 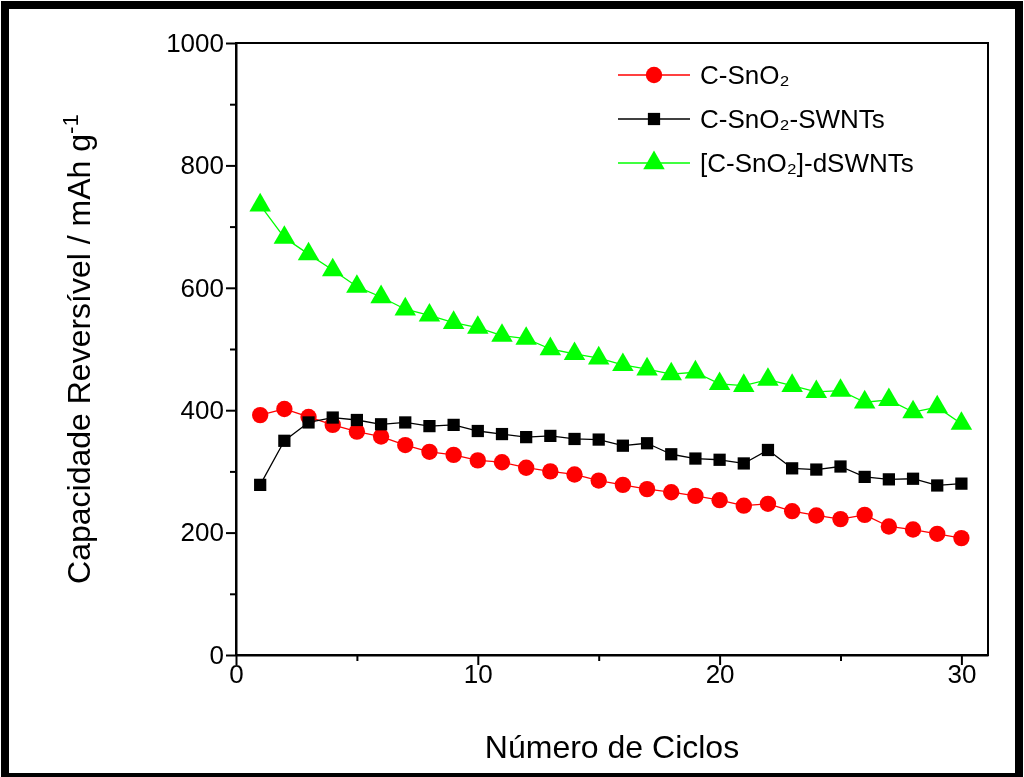 What do you see at coordinates (202, 287) in the screenshot?
I see `y-tick-label: 600` at bounding box center [202, 287].